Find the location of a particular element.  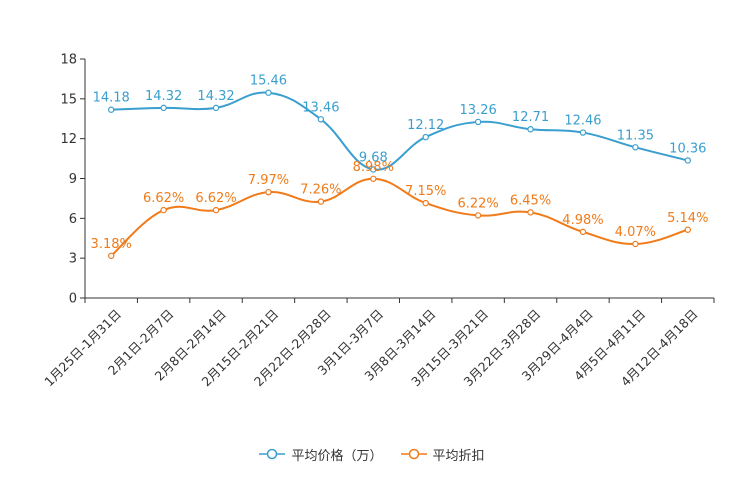

y-tick-label: 18 is located at coordinates (68, 60).